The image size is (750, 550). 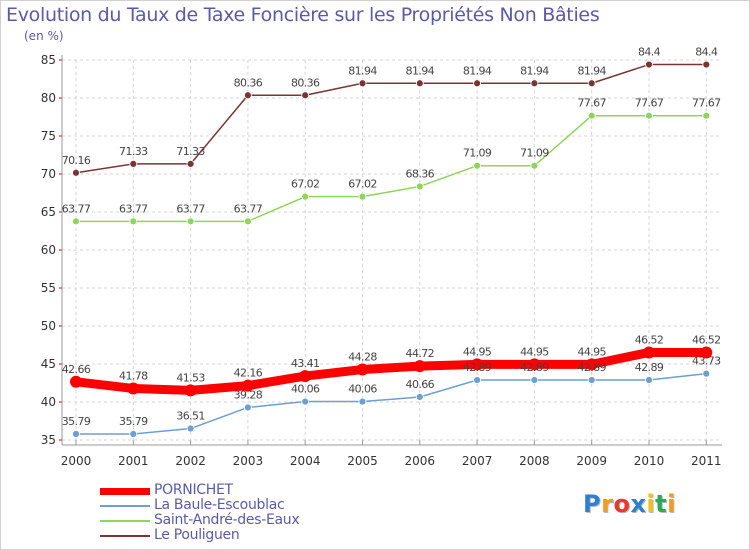 I want to click on proxiti-logo: Proxiti, so click(x=629, y=504).